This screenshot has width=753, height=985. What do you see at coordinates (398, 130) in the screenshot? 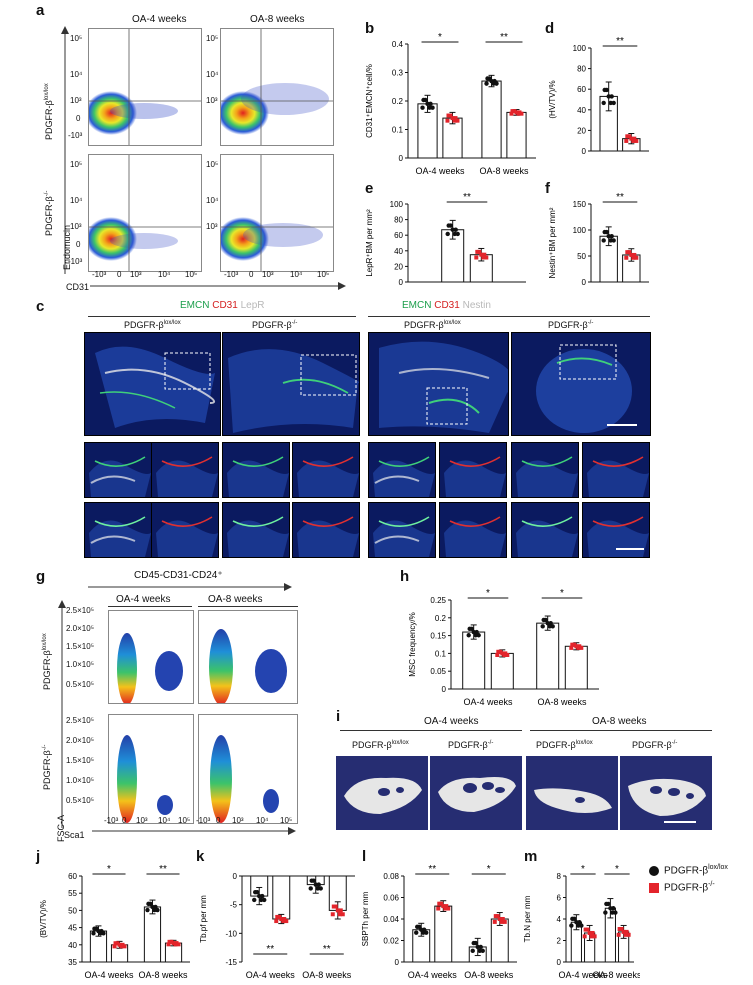
I see `chart-b-ytick-label: 0.1` at bounding box center [398, 130].